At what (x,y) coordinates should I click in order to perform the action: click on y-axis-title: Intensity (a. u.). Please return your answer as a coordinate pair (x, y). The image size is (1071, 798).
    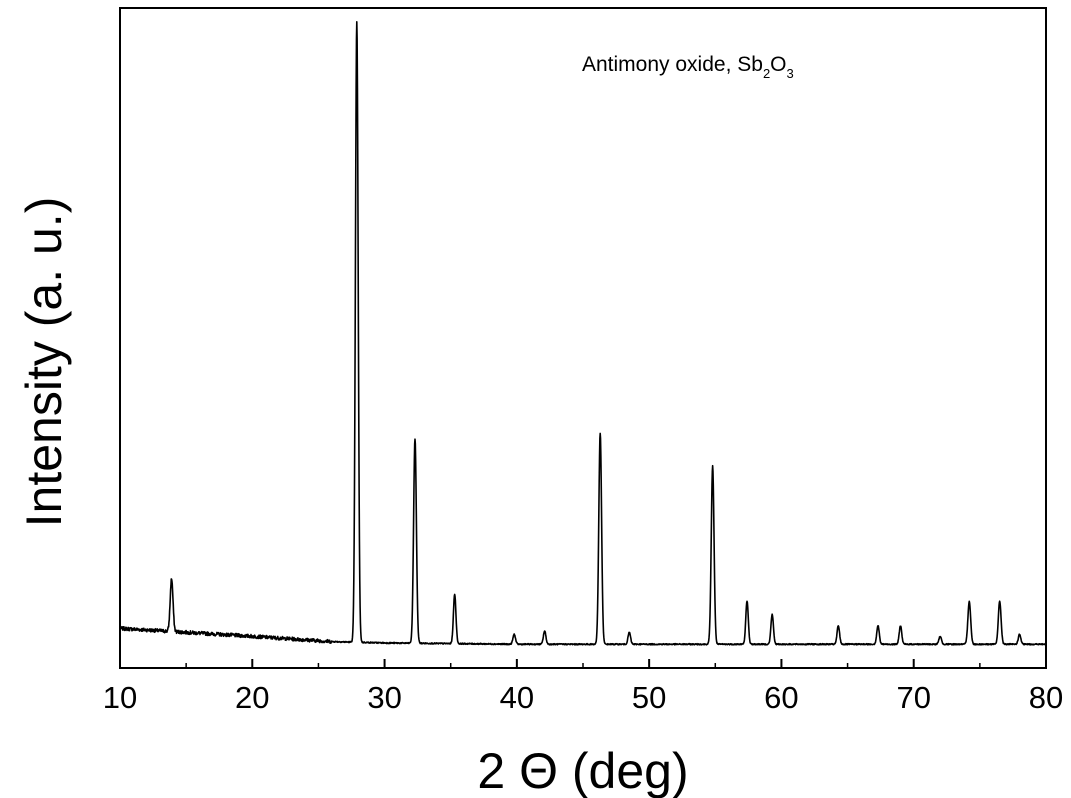
    Looking at the image, I should click on (44, 362).